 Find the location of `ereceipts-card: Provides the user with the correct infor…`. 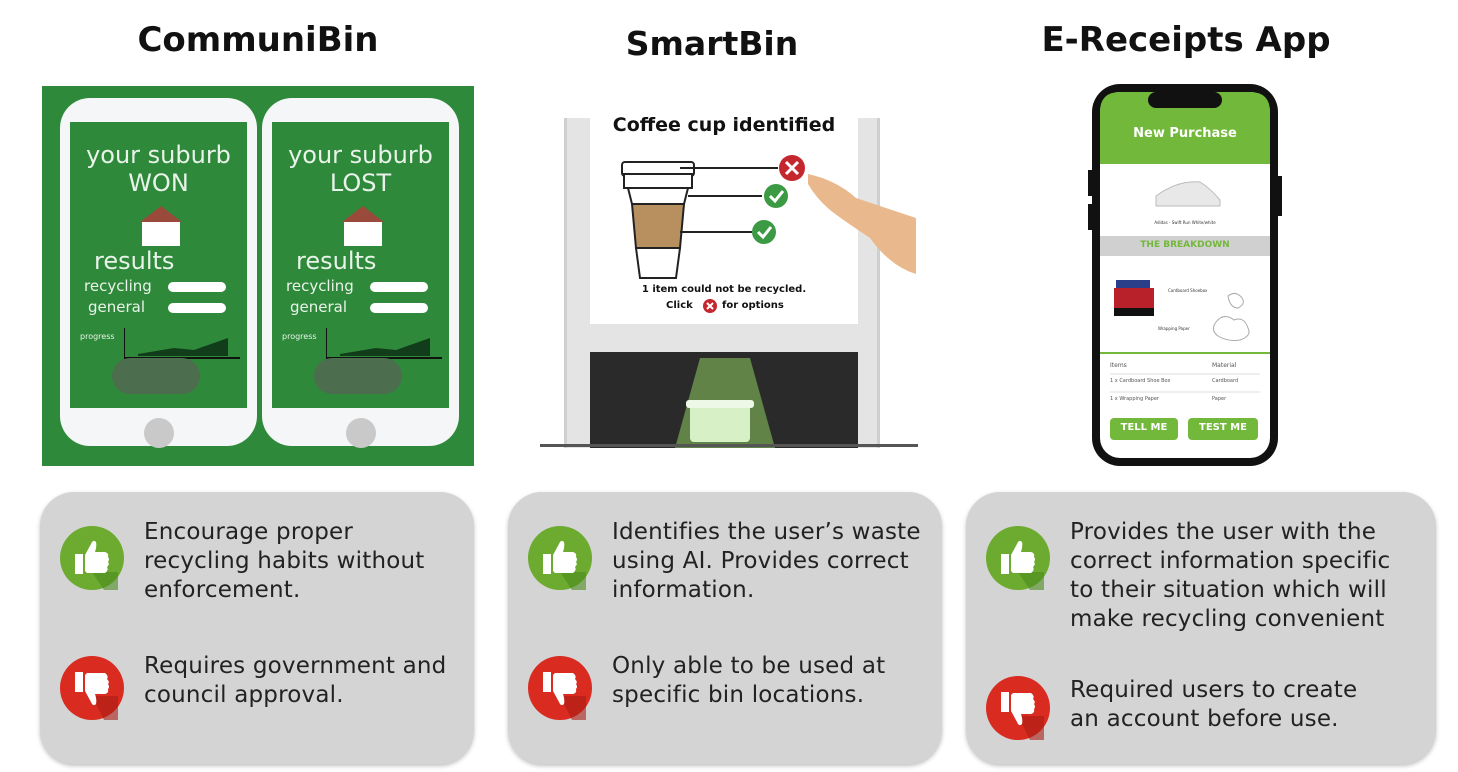

ereceipts-card: Provides the user with the correct infor… is located at coordinates (1201, 628).